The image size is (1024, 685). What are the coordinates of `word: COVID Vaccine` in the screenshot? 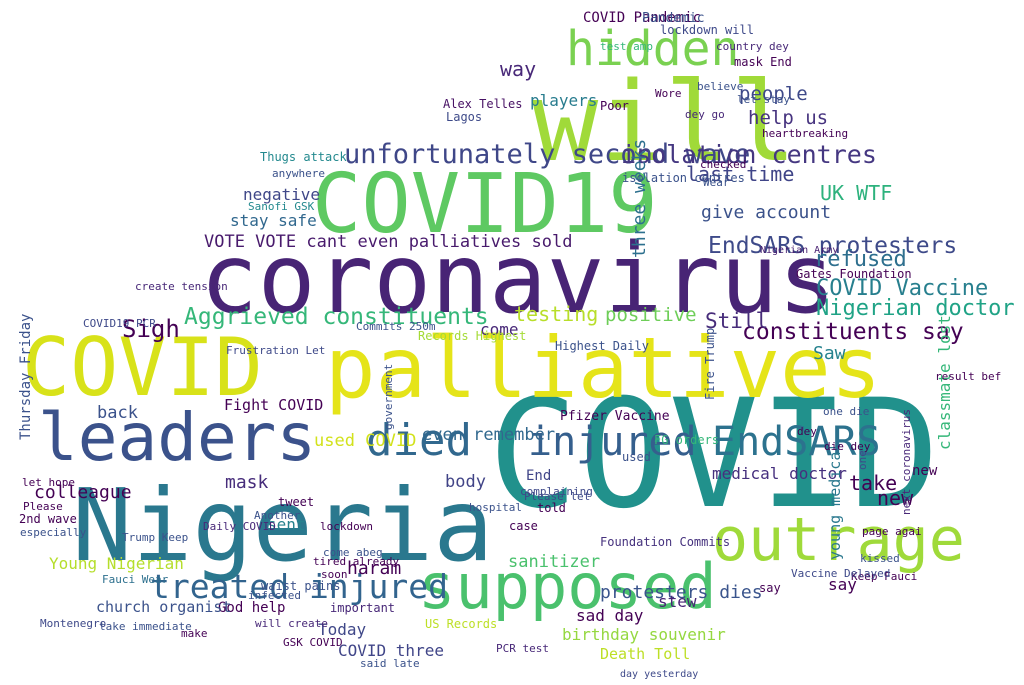 It's located at (902, 288).